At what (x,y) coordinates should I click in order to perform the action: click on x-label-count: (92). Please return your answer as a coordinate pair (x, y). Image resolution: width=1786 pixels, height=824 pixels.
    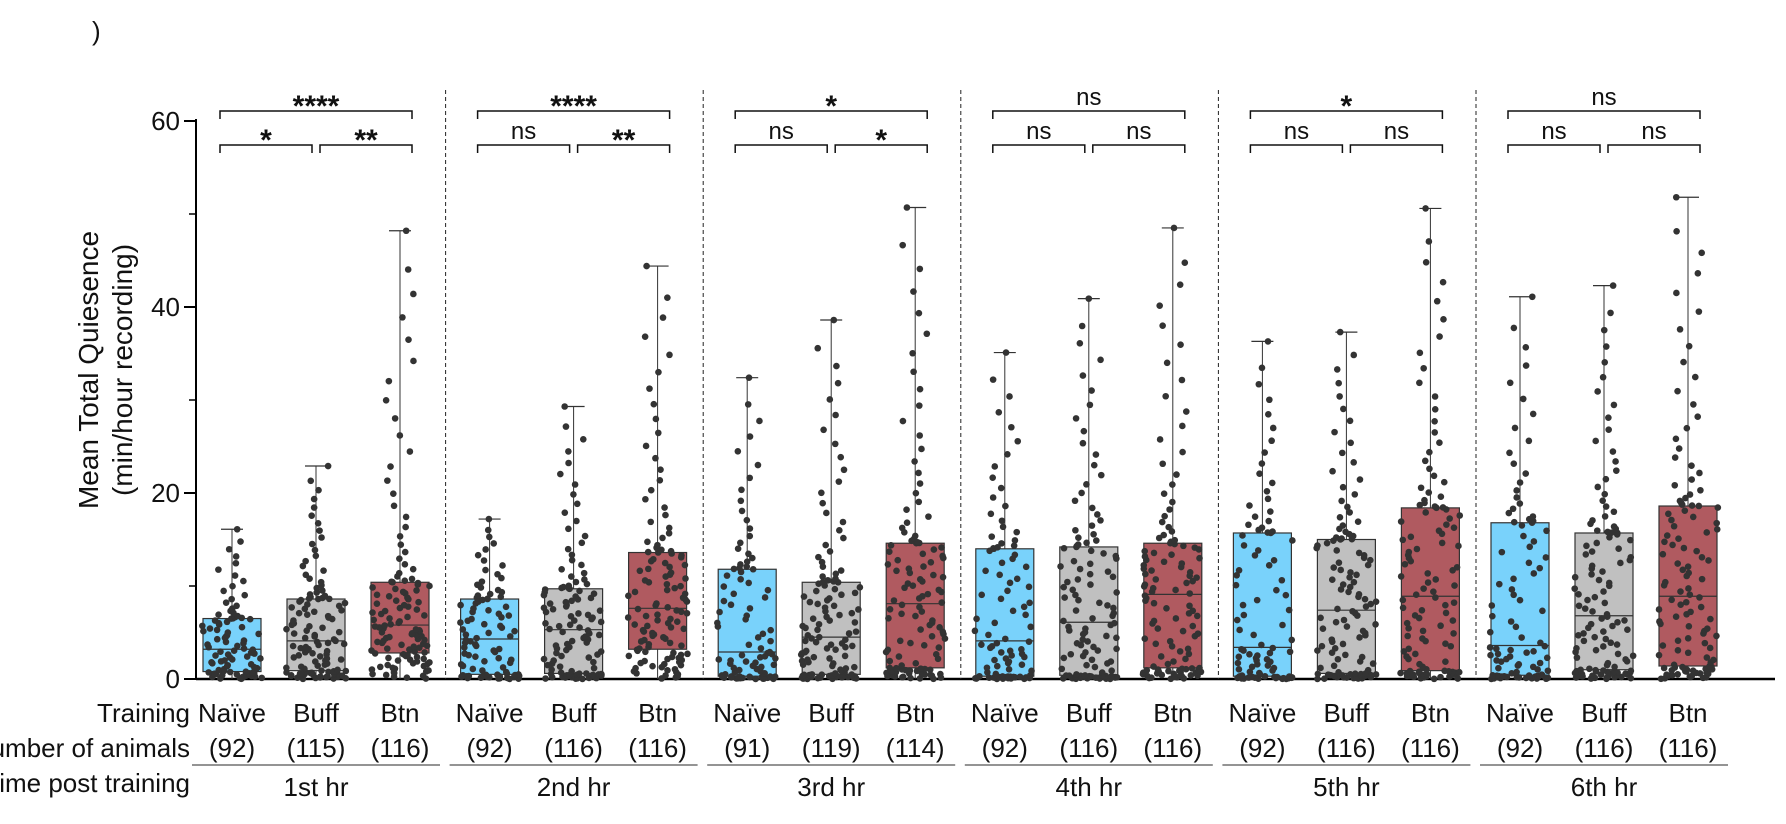
    Looking at the image, I should click on (489, 748).